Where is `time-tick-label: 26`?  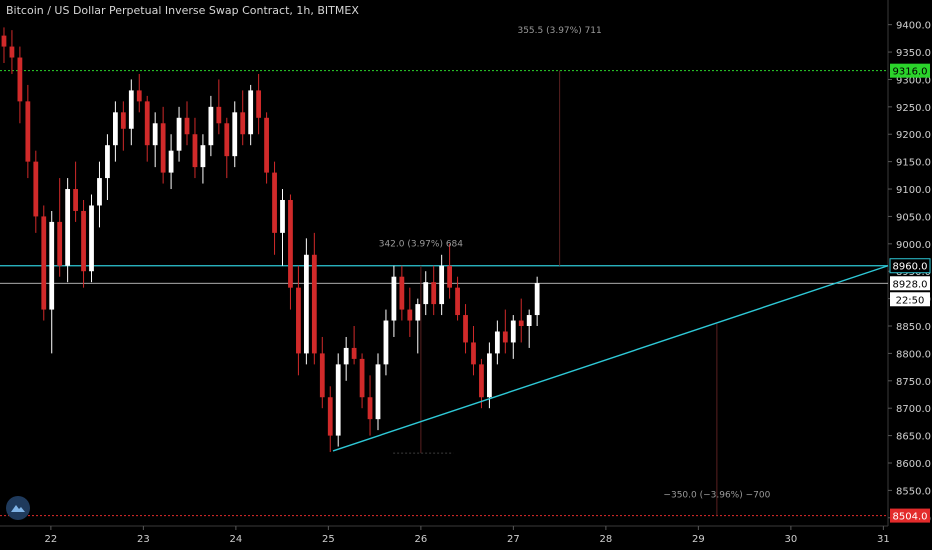
time-tick-label: 26 is located at coordinates (421, 539).